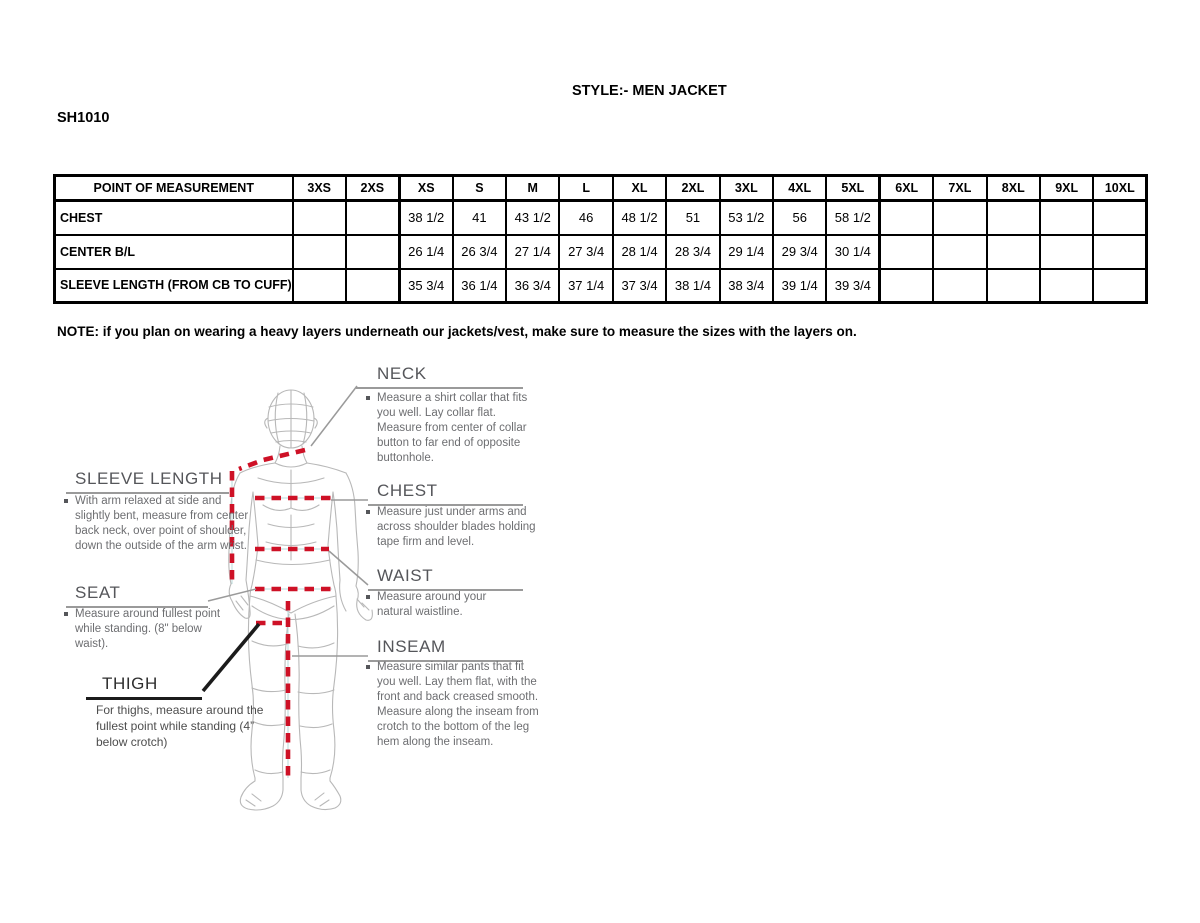 The width and height of the screenshot is (1200, 923). Describe the element at coordinates (533, 188) in the screenshot. I see `size-column-header: M` at that location.